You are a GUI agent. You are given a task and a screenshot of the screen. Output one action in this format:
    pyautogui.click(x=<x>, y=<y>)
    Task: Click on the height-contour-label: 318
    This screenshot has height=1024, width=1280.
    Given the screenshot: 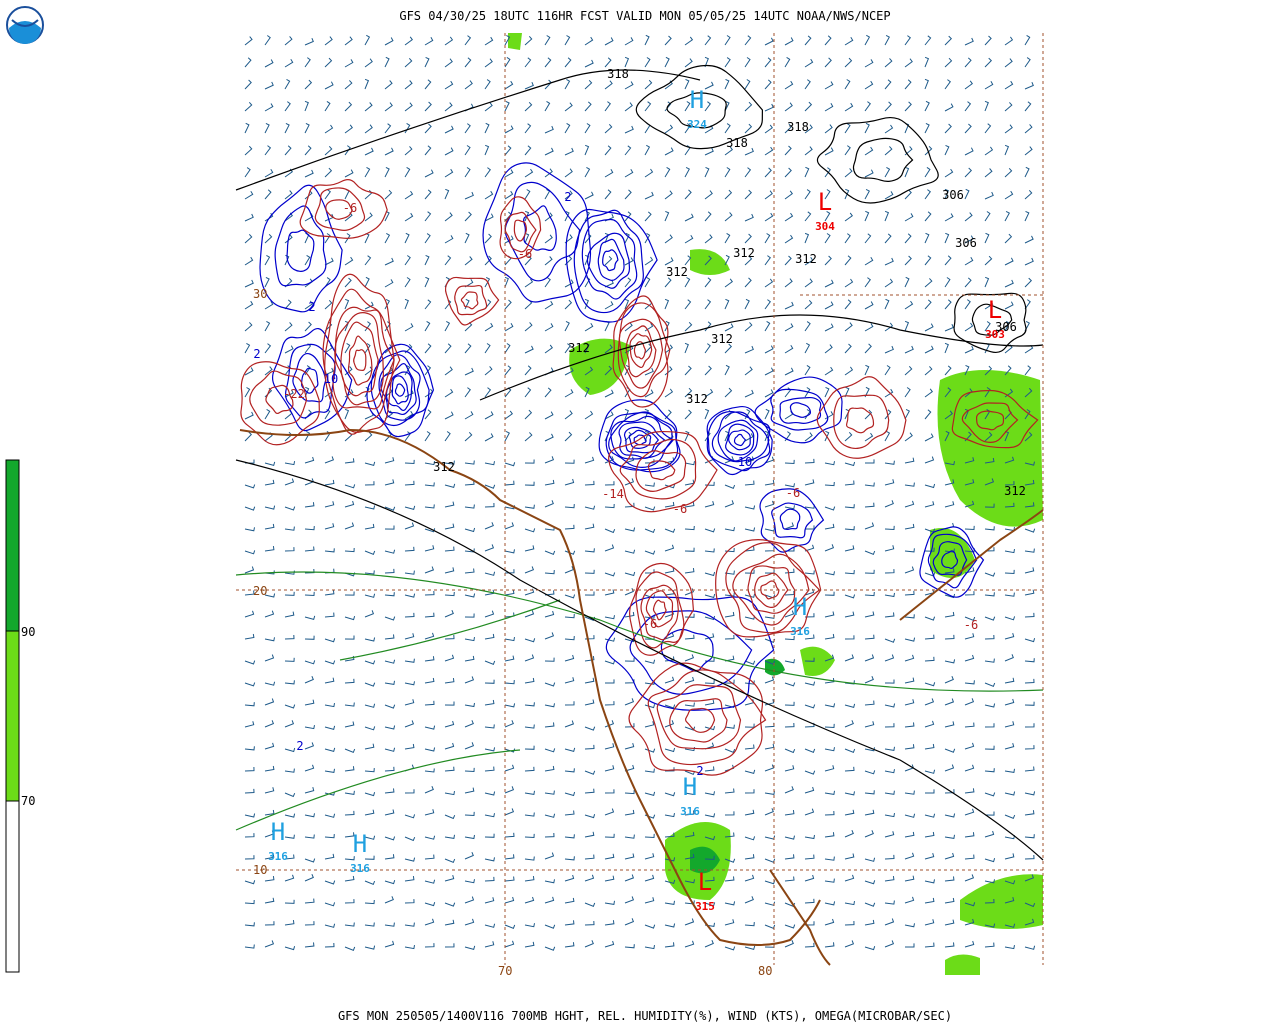 What is the action you would take?
    pyautogui.click(x=798, y=127)
    